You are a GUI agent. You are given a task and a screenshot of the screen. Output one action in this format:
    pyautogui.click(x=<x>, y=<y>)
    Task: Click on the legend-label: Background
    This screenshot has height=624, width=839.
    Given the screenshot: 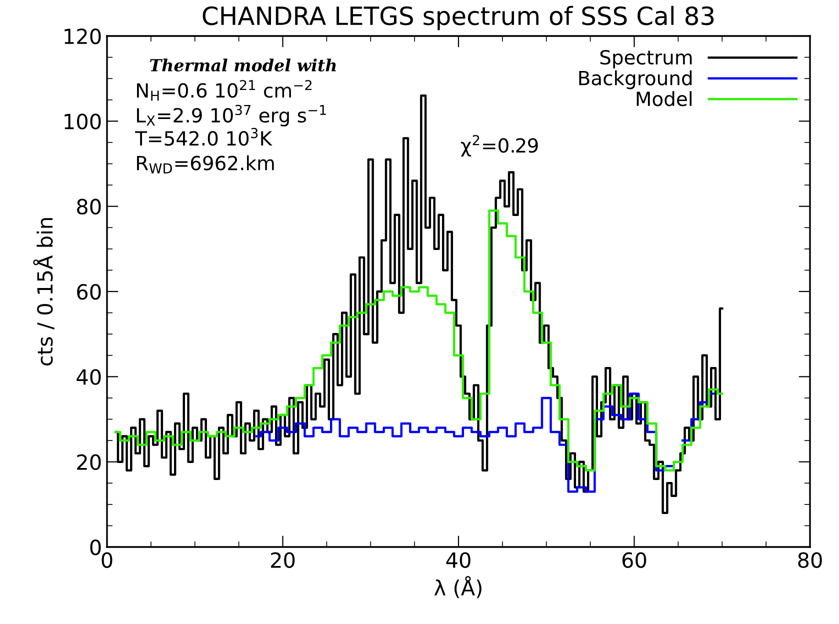 What is the action you would take?
    pyautogui.click(x=635, y=80)
    